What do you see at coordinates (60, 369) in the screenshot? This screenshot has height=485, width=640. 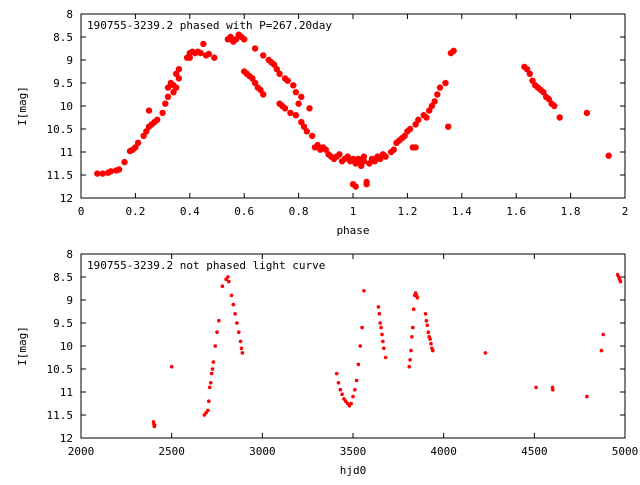 I see `unphased-y-tick-label: 10.5` at bounding box center [60, 369].